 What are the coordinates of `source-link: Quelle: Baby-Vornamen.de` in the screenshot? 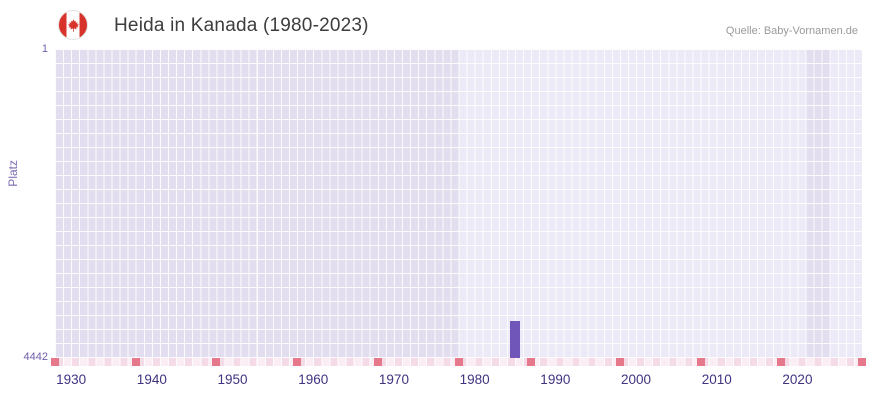 It's located at (791, 31).